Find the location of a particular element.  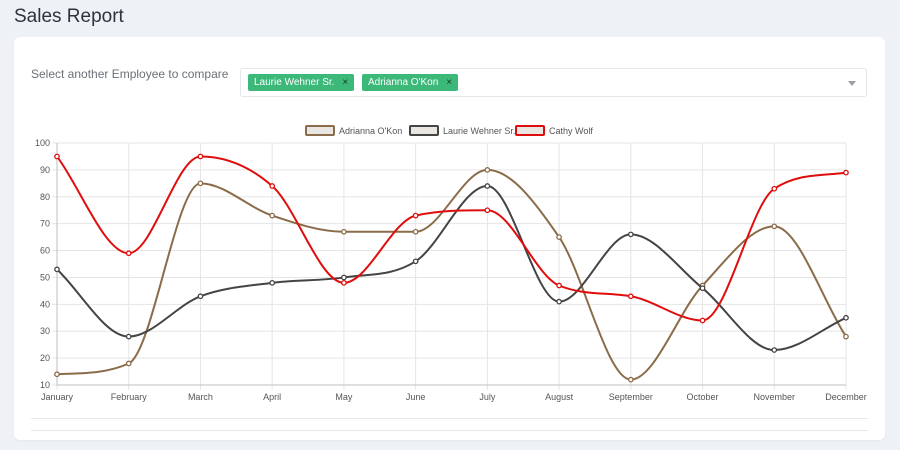

y-tick-label: 50 is located at coordinates (45, 277).